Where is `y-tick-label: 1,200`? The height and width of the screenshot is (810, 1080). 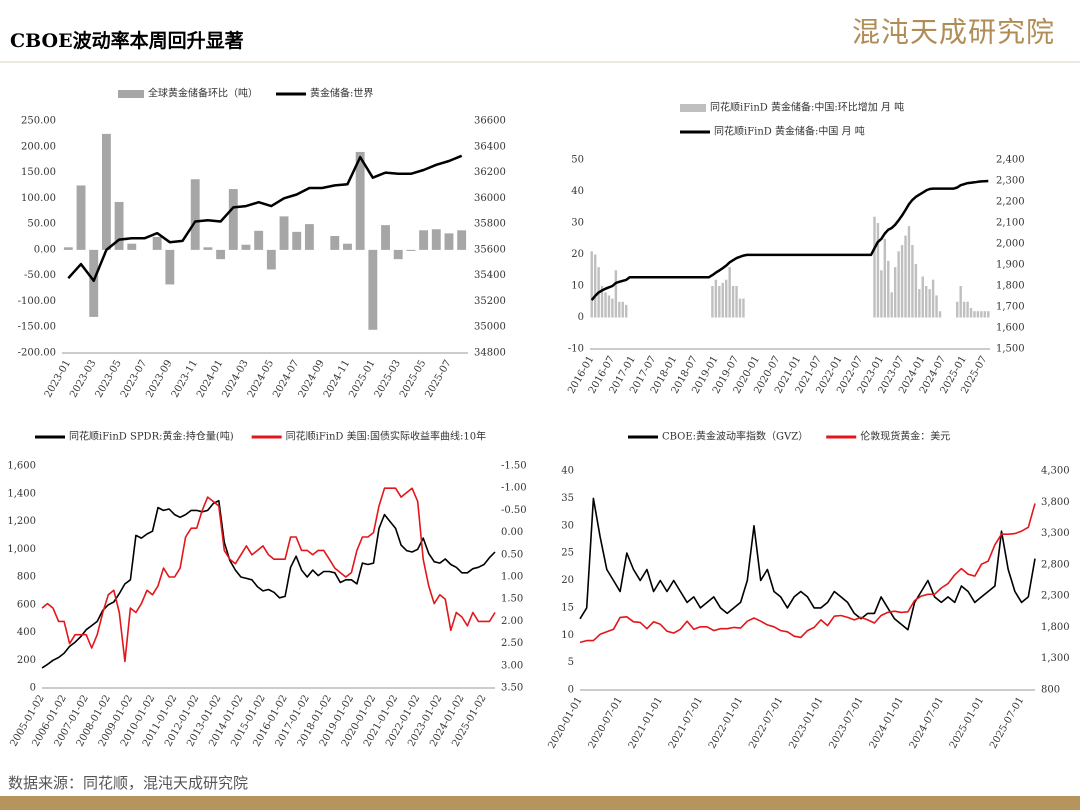
y-tick-label: 1,200 is located at coordinates (21, 521).